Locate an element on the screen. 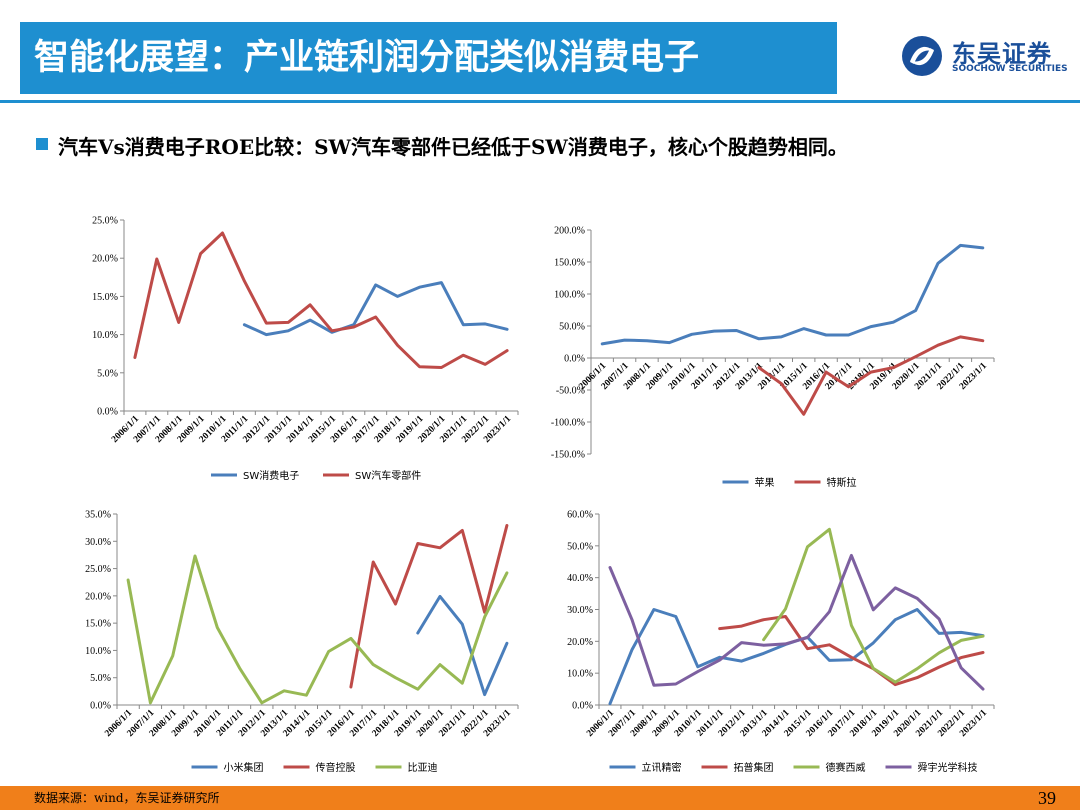 This screenshot has width=1080, height=810. data-source: 数据来源：wind，东吴证券研究所 is located at coordinates (127, 798).